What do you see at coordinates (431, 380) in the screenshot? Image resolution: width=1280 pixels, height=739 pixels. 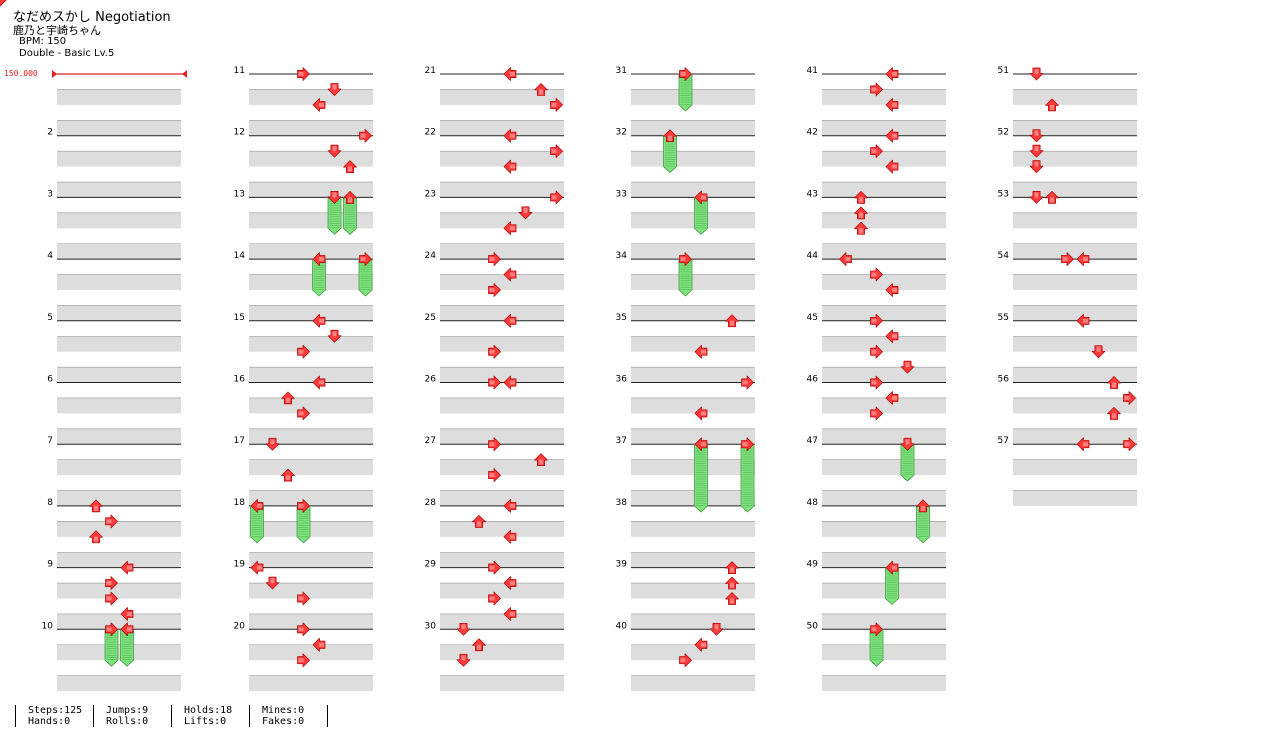 I see `measure-number: 26` at bounding box center [431, 380].